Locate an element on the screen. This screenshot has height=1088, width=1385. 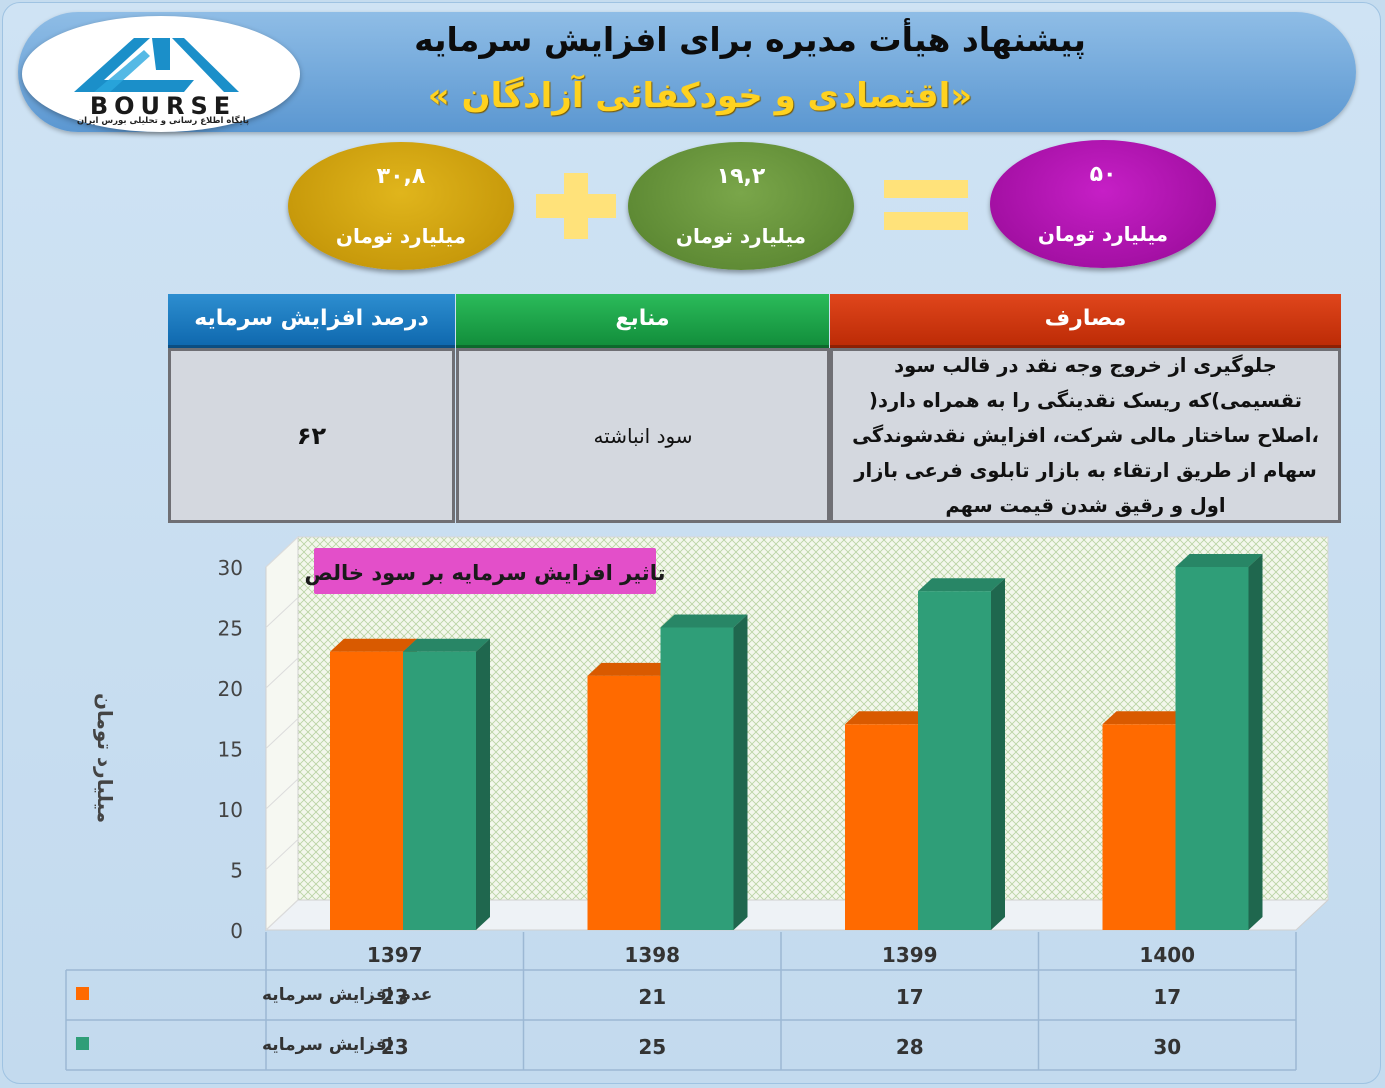
logo is located at coordinates (161, 74).